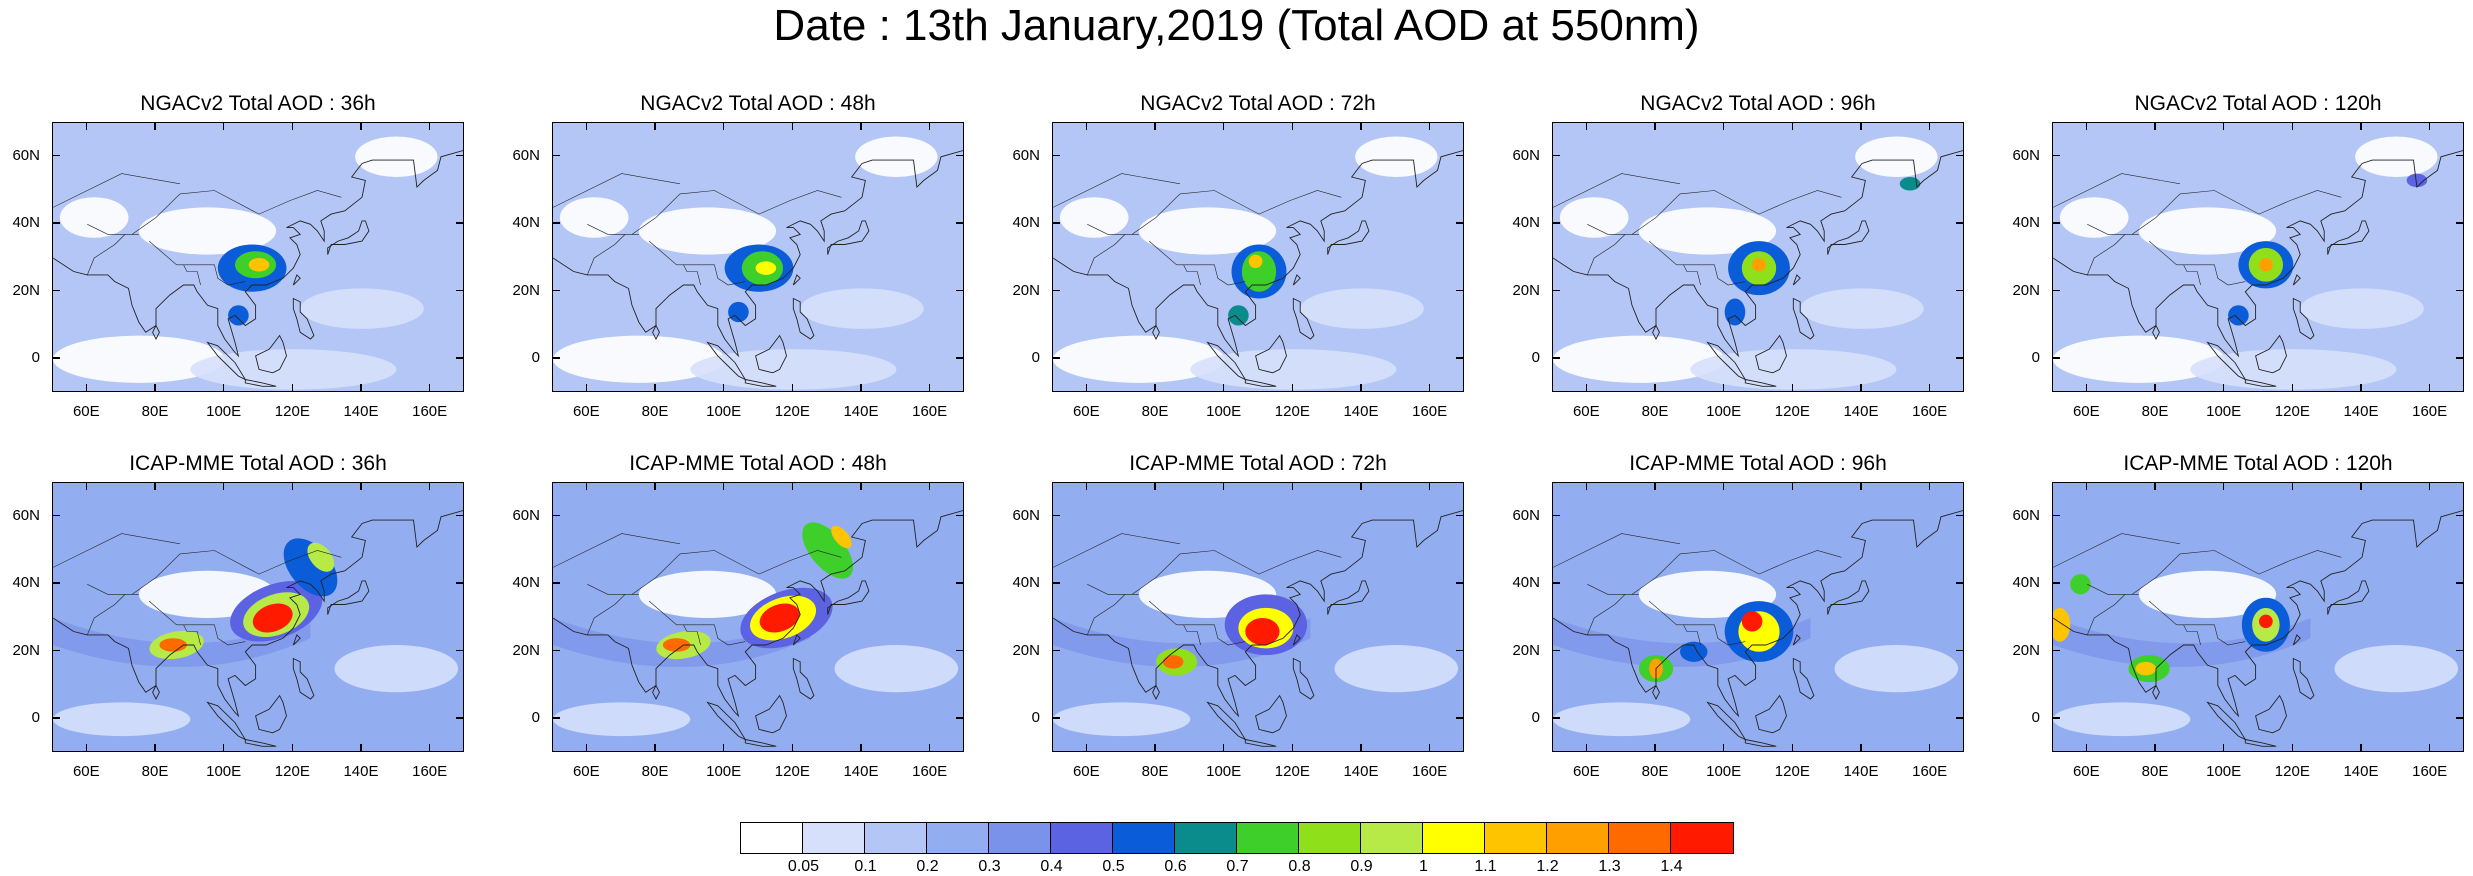 Image resolution: width=2473 pixels, height=876 pixels. Describe the element at coordinates (155, 771) in the screenshot. I see `lon-tick-label: 80E` at that location.